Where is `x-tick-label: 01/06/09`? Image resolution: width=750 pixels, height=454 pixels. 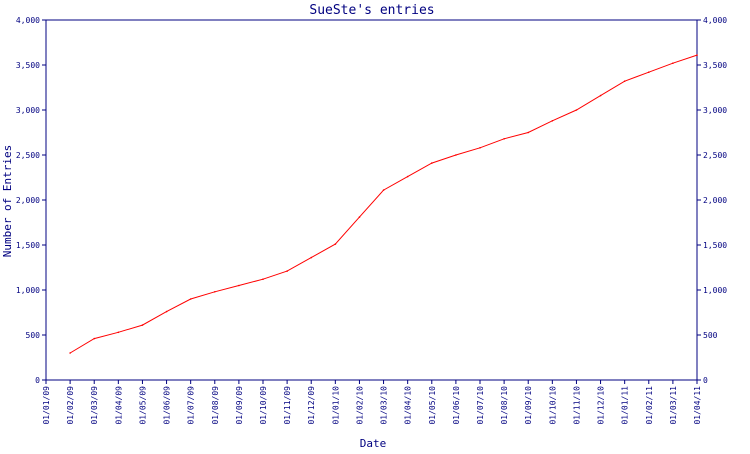 x-tick-label: 01/06/09 is located at coordinates (167, 405).